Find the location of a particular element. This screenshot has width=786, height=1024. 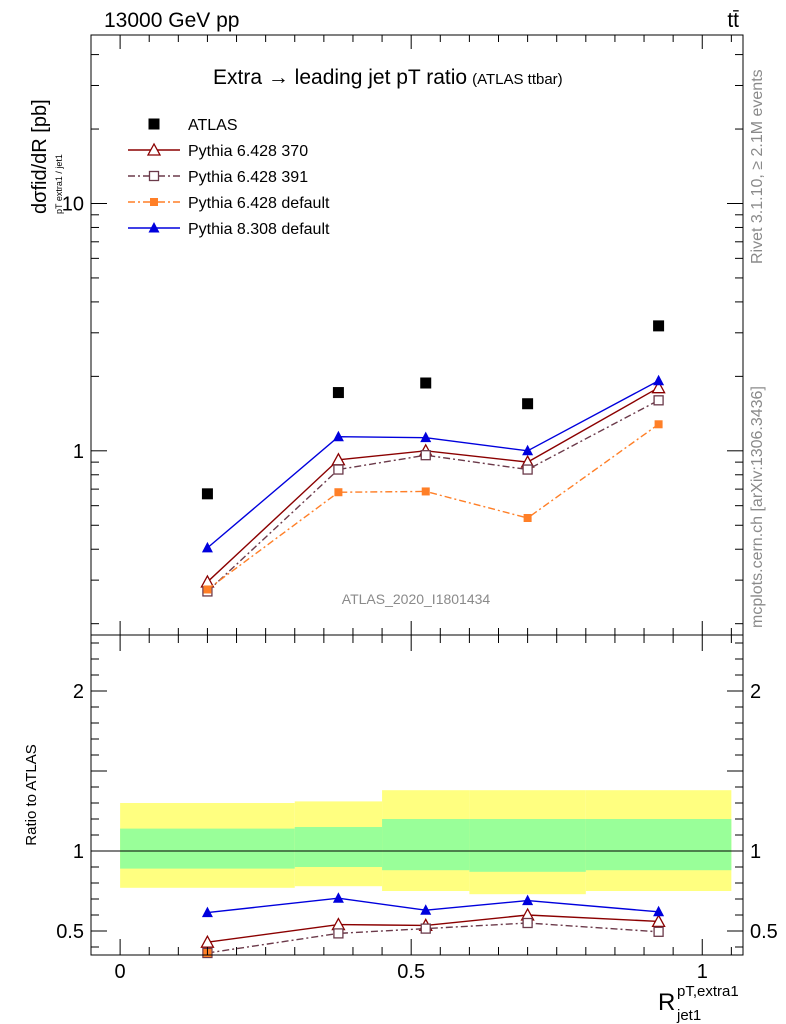

legend-label-p6def: Pythia 6.428 default is located at coordinates (259, 203).